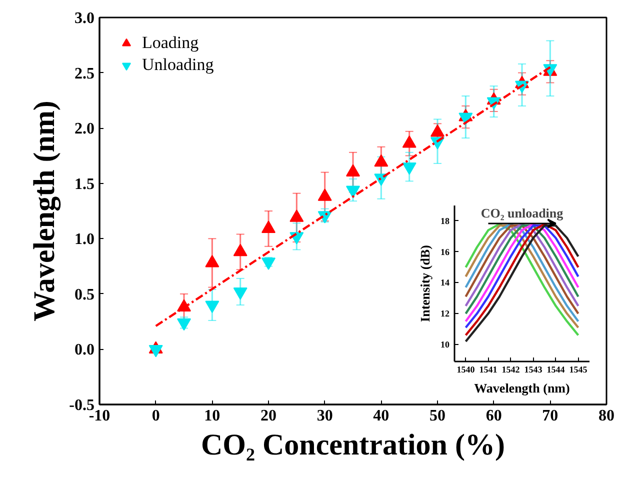 The image size is (634, 488). Describe the element at coordinates (84, 295) in the screenshot. I see `y-tick-label: 0.5` at that location.